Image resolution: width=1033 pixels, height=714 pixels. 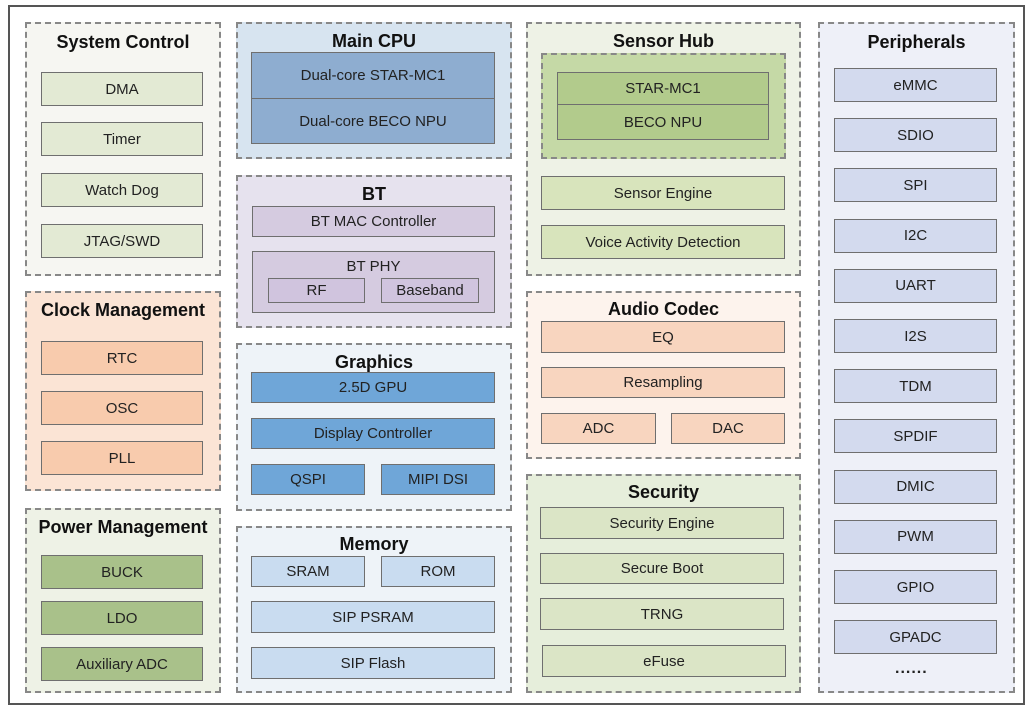 I want to click on group-title: Clock Management, so click(x=123, y=310).